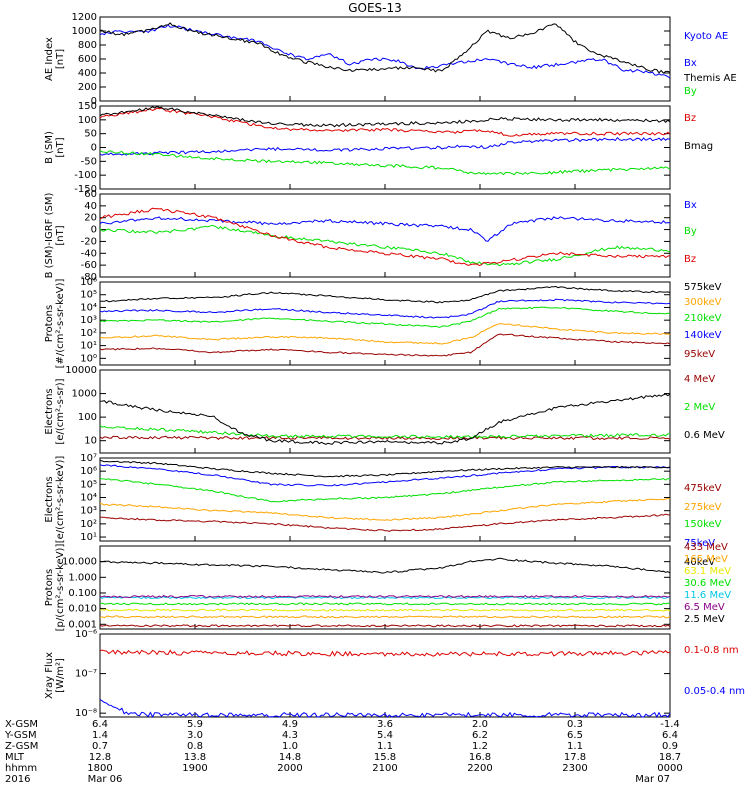  I want to click on y-tick-label: 200, so click(87, 87).